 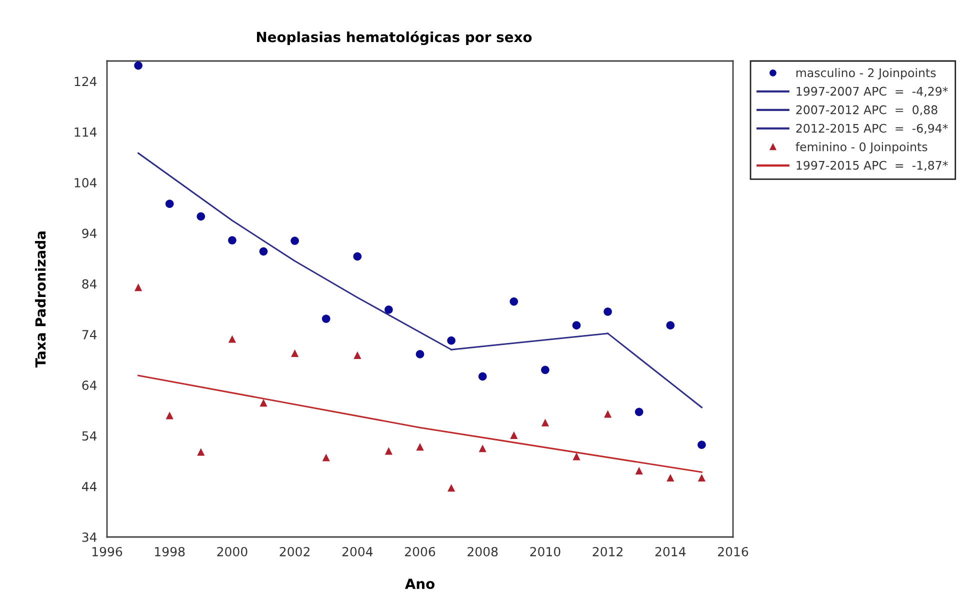 I want to click on legend-label: masculino - 2 Joinpoints, so click(x=866, y=74).